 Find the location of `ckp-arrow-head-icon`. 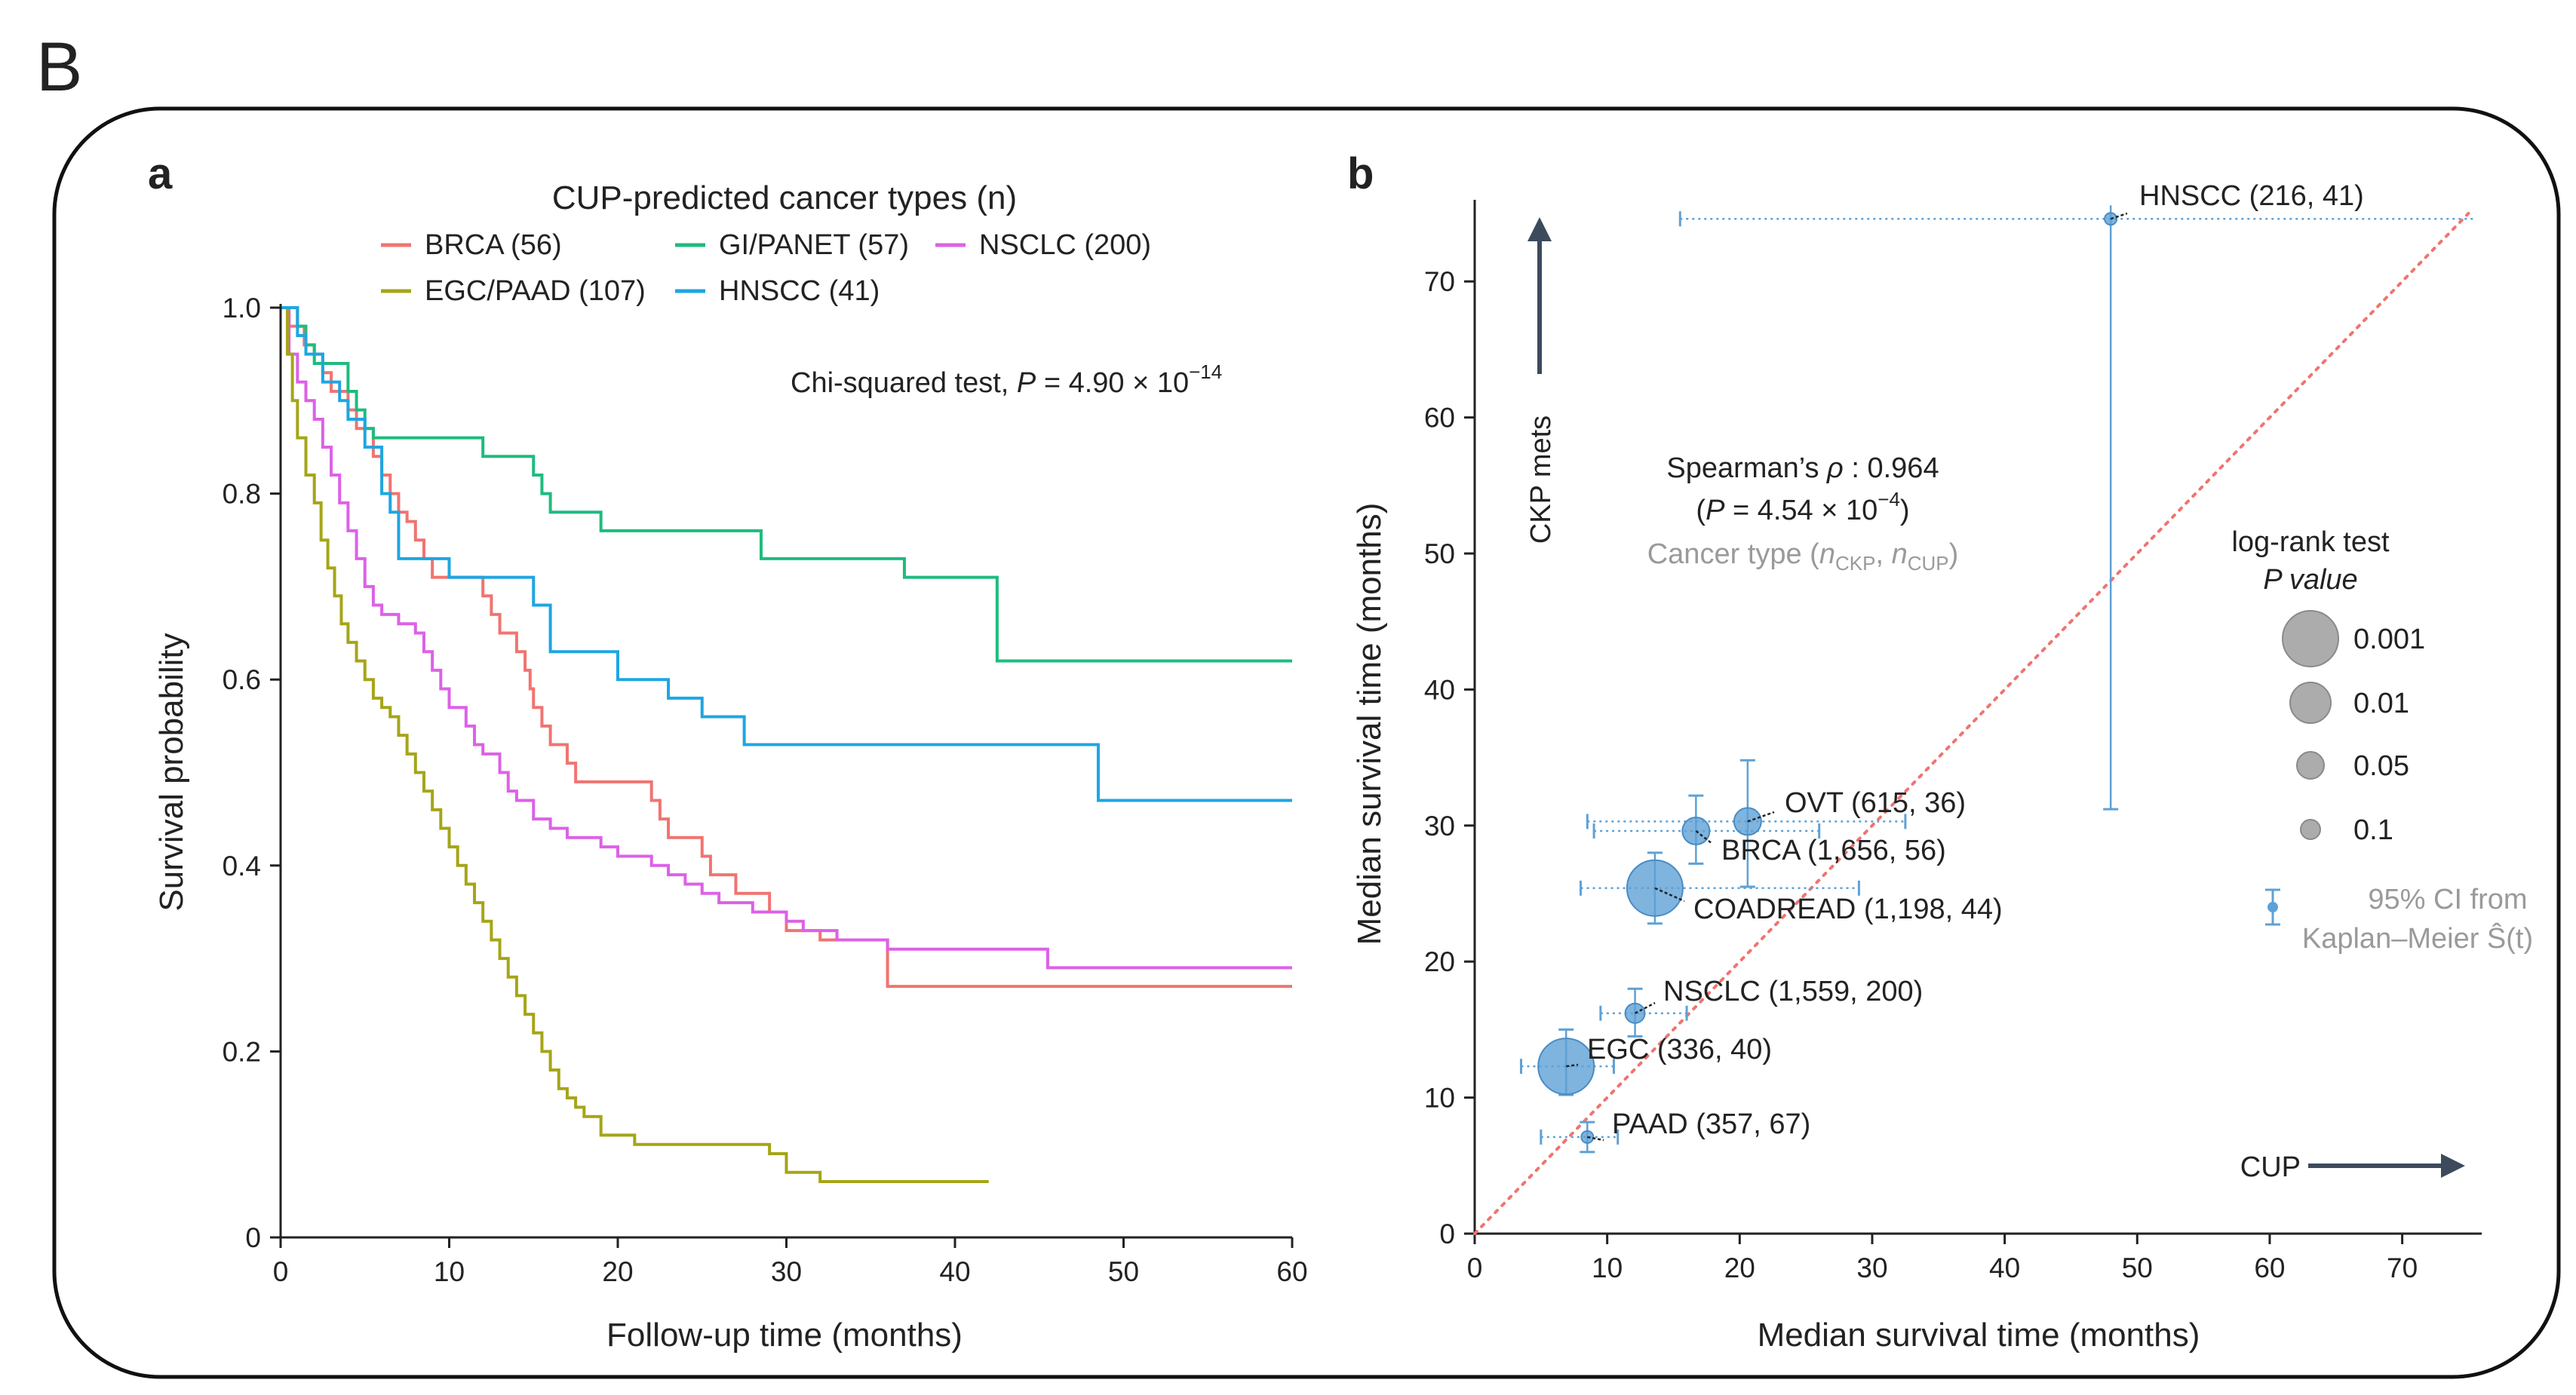

ckp-arrow-head-icon is located at coordinates (1539, 229).